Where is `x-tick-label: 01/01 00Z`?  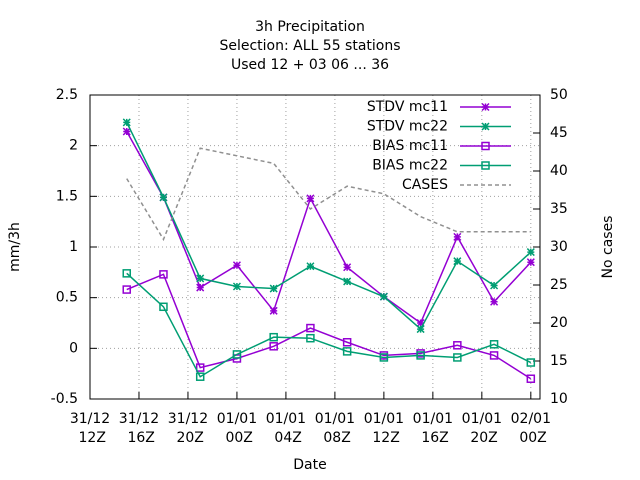 x-tick-label: 01/01 00Z is located at coordinates (237, 428).